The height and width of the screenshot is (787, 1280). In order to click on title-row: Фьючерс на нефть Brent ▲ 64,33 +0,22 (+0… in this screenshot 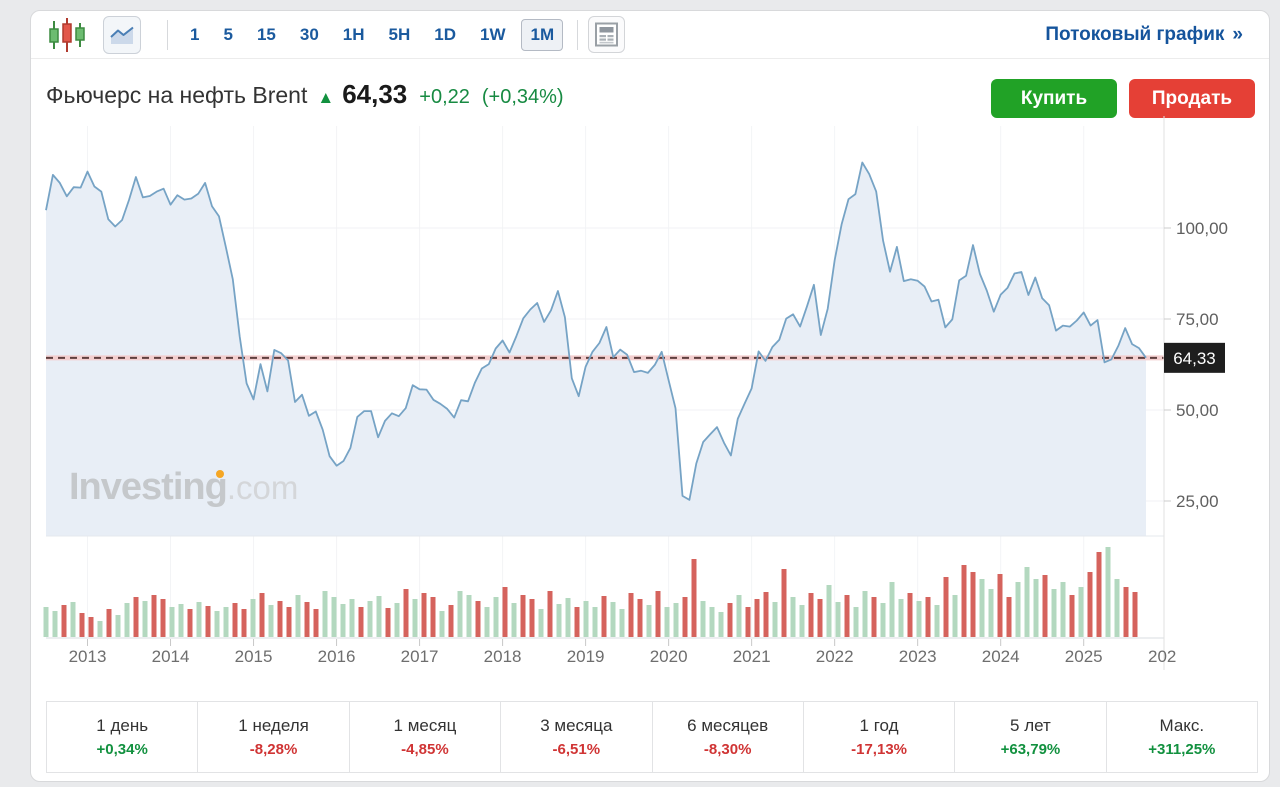, I will do `click(305, 94)`.